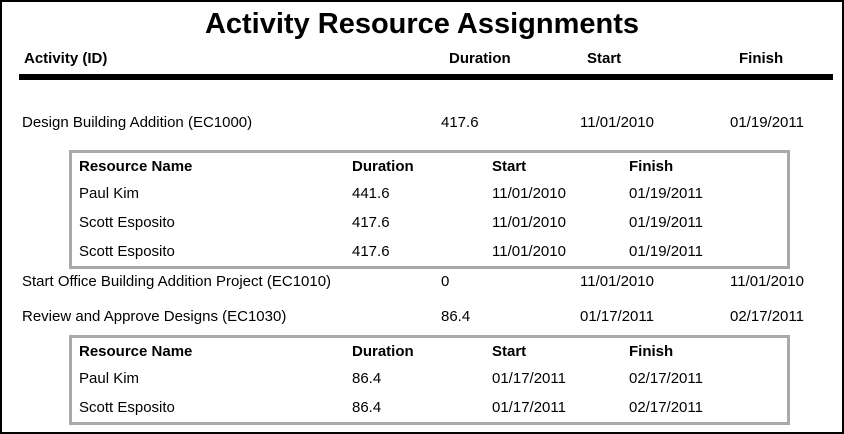  What do you see at coordinates (460, 122) in the screenshot?
I see `activity-duration: 417.6` at bounding box center [460, 122].